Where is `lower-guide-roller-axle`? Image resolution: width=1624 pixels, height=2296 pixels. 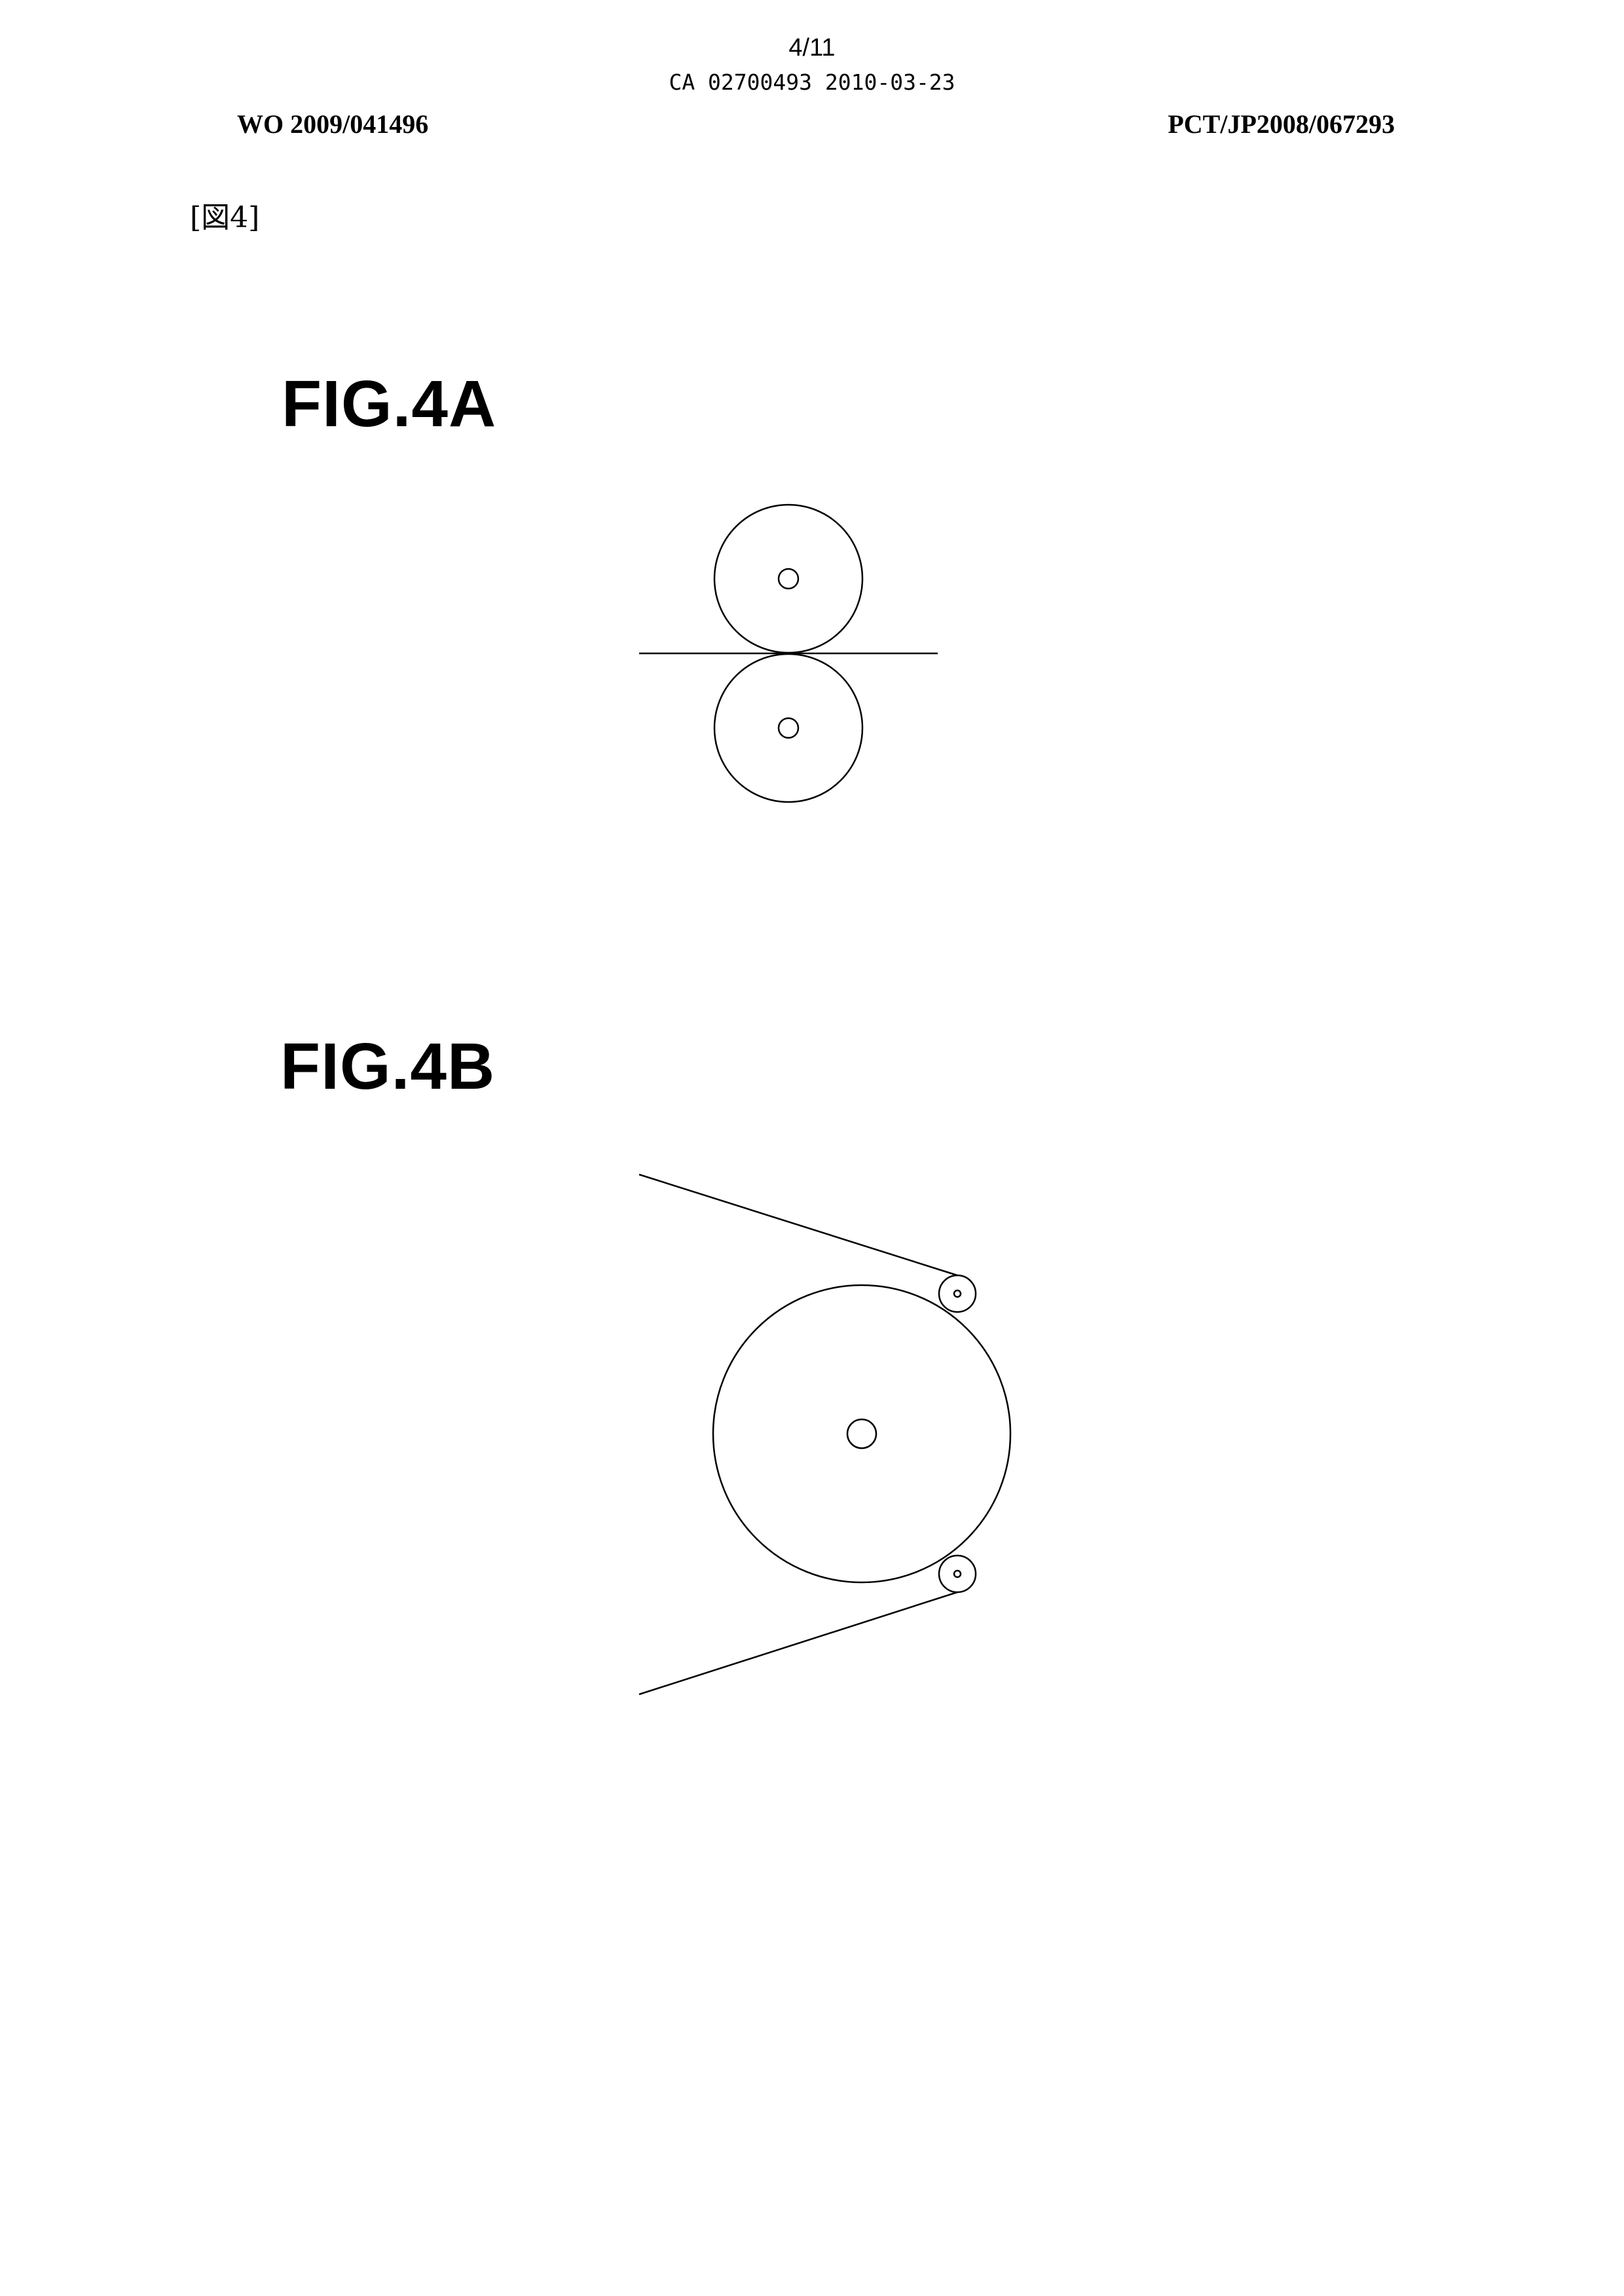 lower-guide-roller-axle is located at coordinates (957, 1574).